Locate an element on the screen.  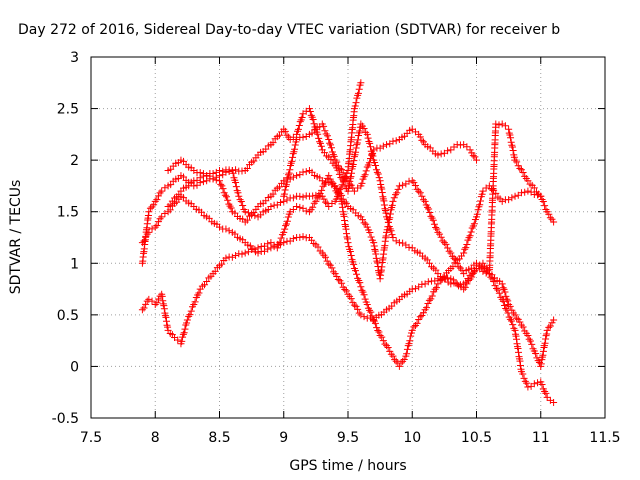
y-tick-label: 1 is located at coordinates (74, 264).